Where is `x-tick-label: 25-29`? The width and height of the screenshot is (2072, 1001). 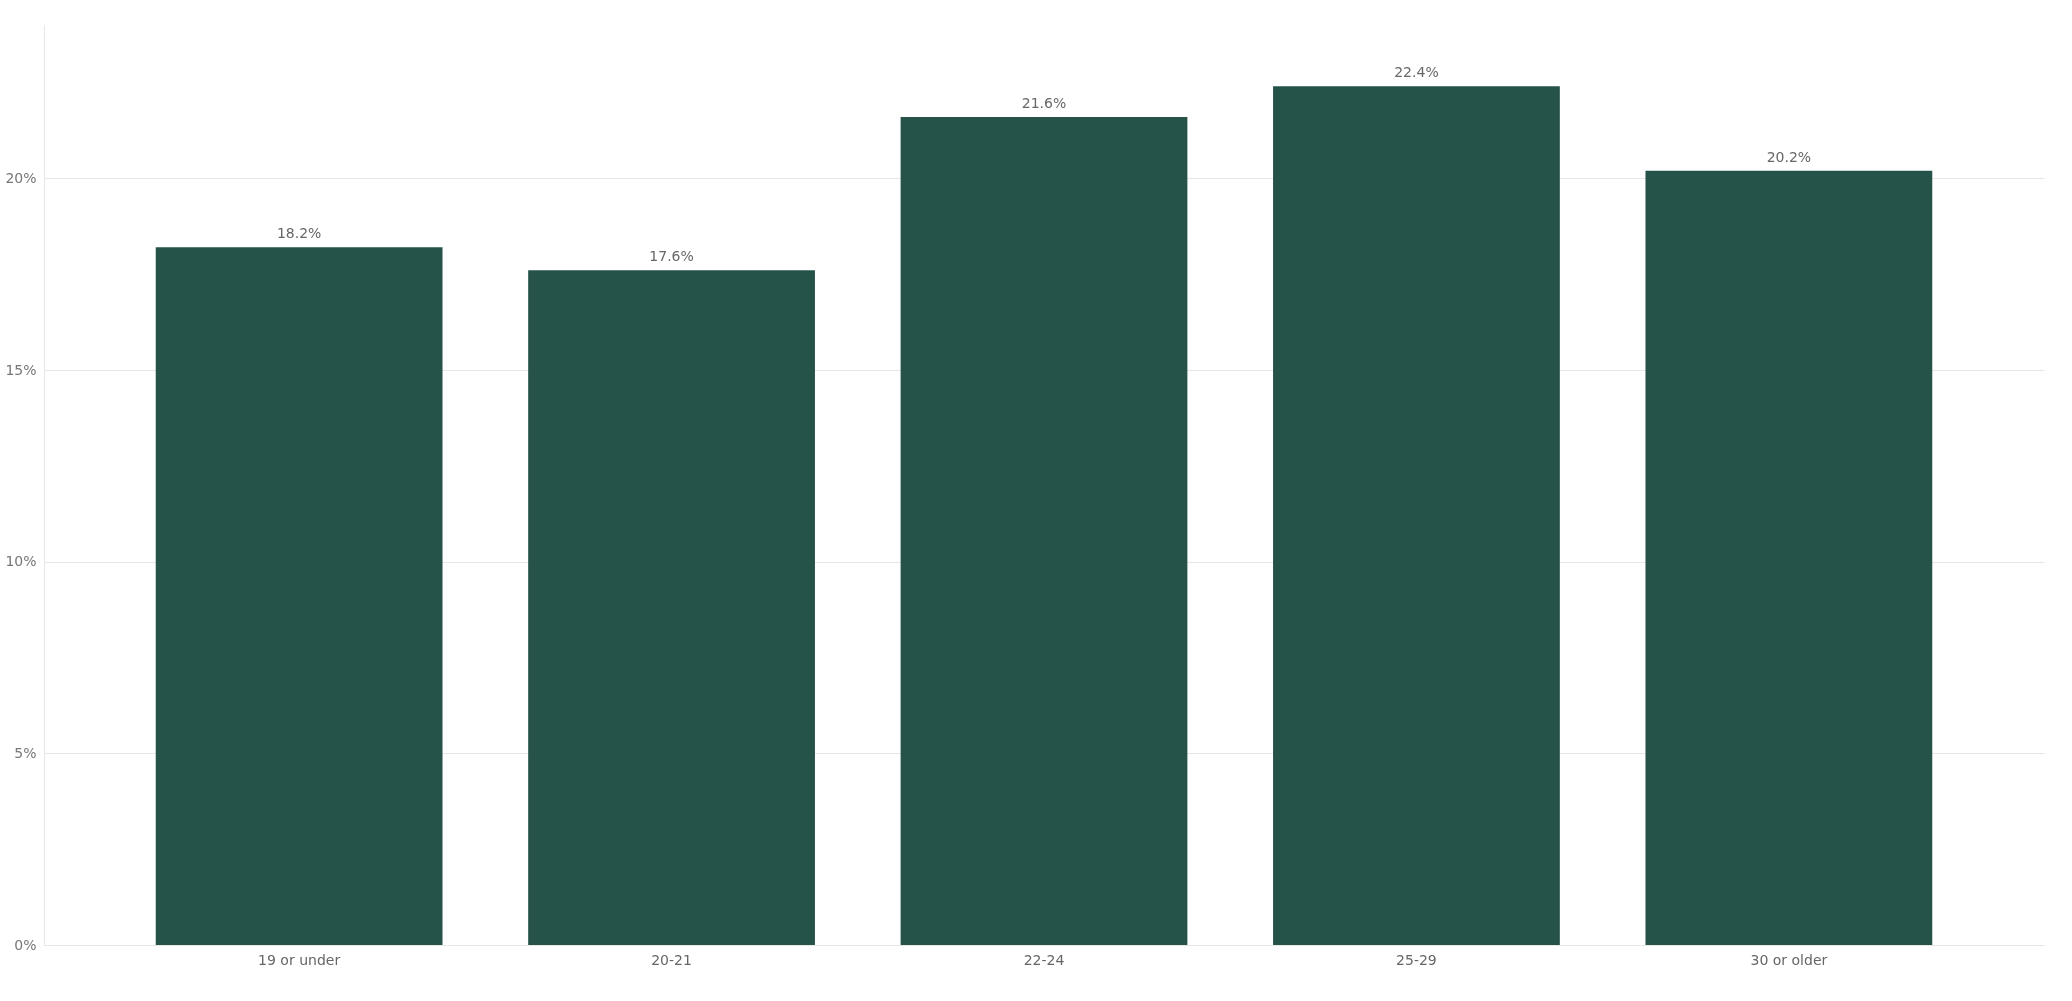
x-tick-label: 25-29 is located at coordinates (1416, 959).